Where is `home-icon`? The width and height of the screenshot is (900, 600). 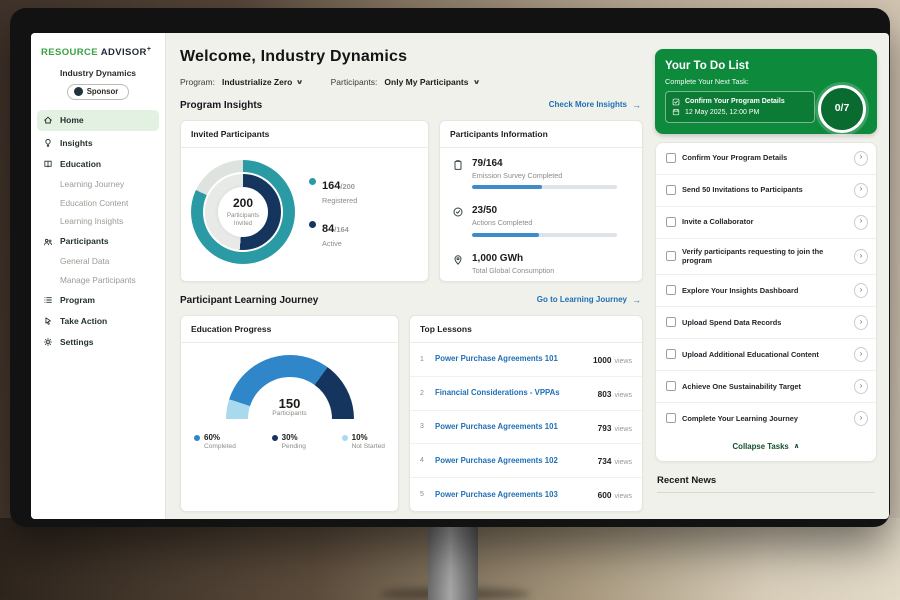
home-icon is located at coordinates (48, 120).